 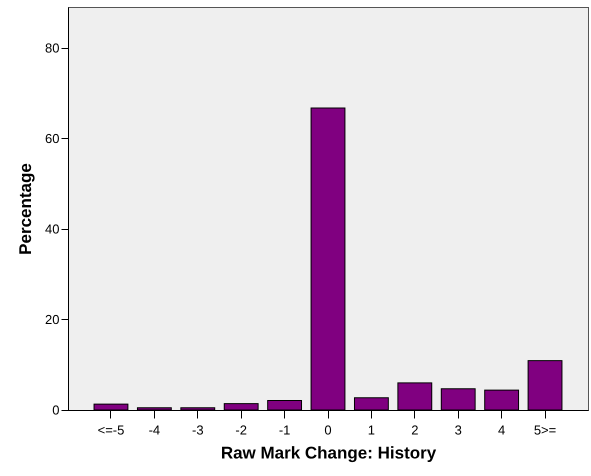 I want to click on y-tick-label: 80, so click(x=52, y=48).